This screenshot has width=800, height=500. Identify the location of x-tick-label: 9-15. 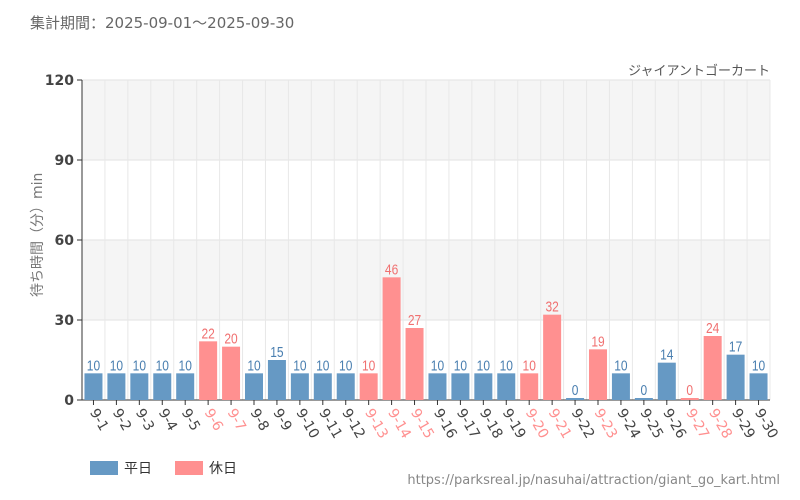
(422, 424).